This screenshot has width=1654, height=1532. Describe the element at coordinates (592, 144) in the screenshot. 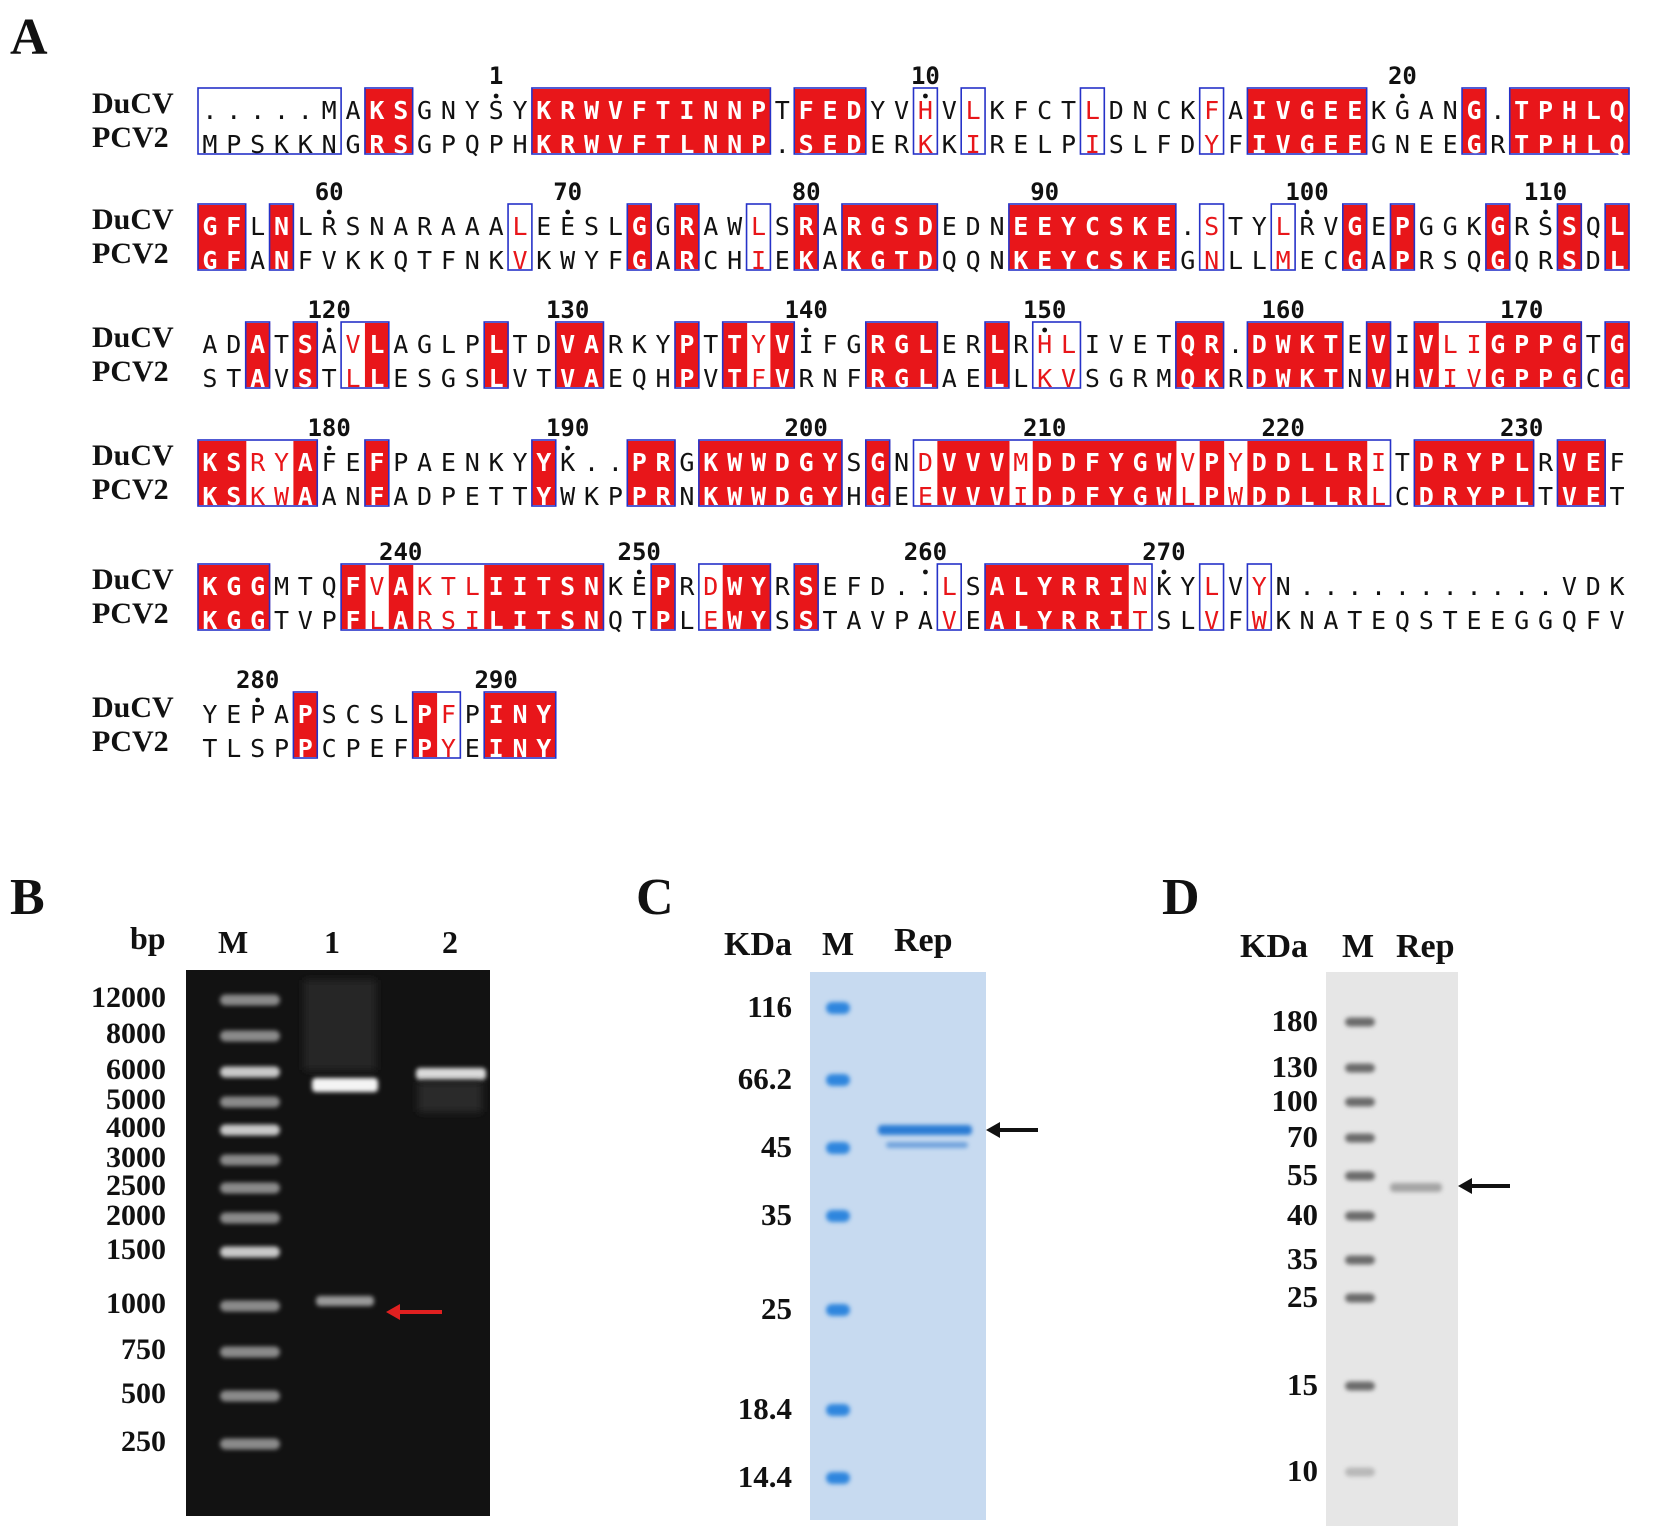

I see `residue: W` at that location.